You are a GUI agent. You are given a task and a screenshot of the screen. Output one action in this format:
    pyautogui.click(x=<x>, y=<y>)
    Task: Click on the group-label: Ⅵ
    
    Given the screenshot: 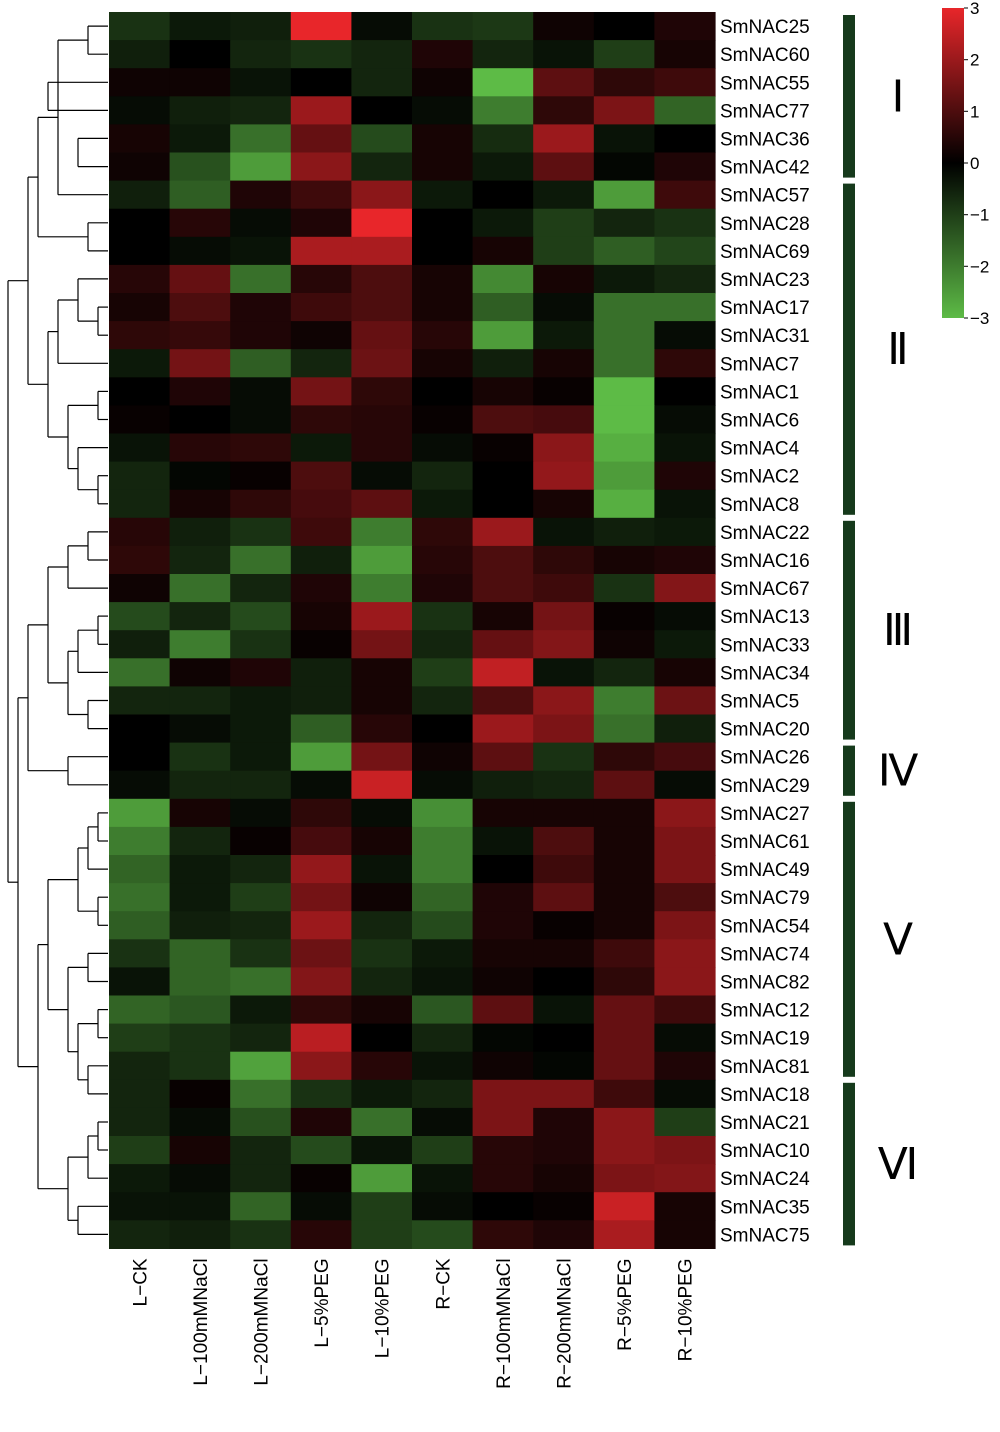 What is the action you would take?
    pyautogui.click(x=898, y=1164)
    